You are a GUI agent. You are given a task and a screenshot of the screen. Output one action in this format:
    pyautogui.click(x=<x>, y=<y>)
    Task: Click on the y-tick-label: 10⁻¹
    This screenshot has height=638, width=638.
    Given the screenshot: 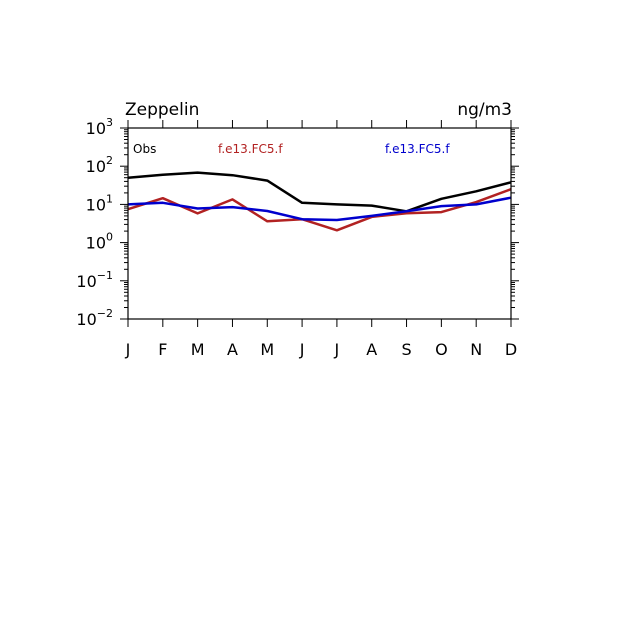 What is the action you would take?
    pyautogui.click(x=94, y=280)
    